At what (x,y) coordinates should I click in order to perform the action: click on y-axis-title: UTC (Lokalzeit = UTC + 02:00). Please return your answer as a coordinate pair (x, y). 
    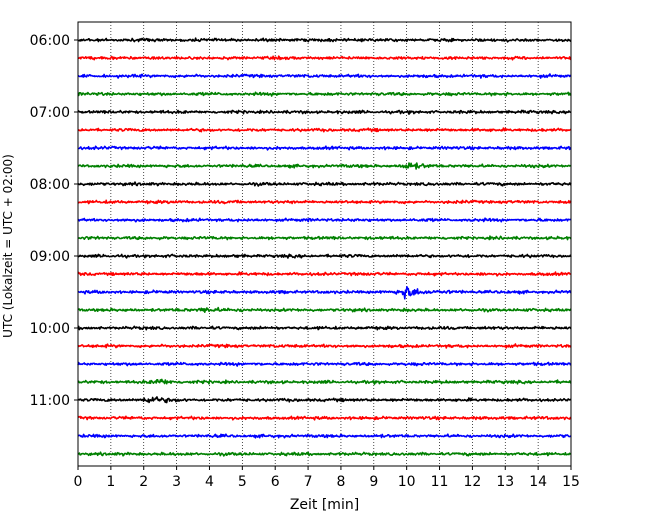
    Looking at the image, I should click on (8, 246).